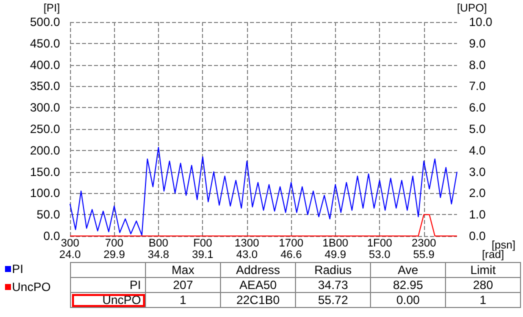 This screenshot has width=523, height=317. Describe the element at coordinates (408, 270) in the screenshot. I see `text: Ave` at that location.